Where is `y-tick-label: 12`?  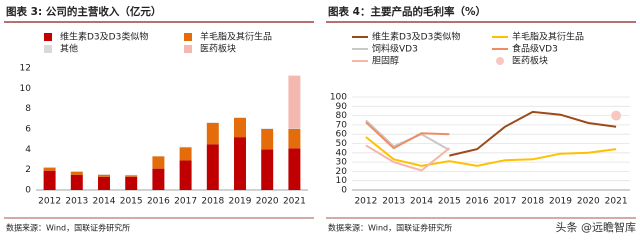
y-tick-label: 12 is located at coordinates (25, 69).